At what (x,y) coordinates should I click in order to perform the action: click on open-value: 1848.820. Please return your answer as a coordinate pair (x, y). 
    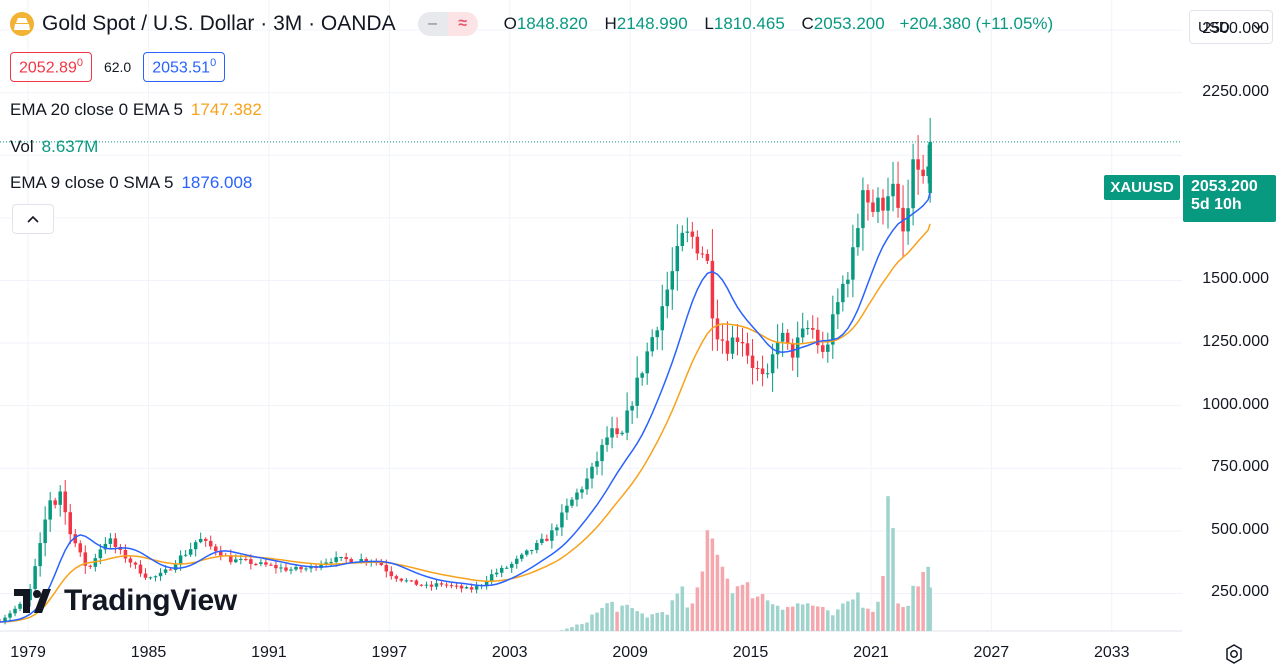
    Looking at the image, I should click on (552, 23).